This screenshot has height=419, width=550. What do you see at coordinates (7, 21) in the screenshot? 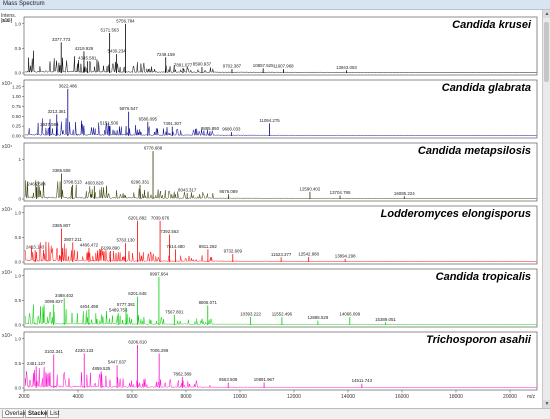
I see `y-axis-unit: [a.u.]` at bounding box center [7, 21].